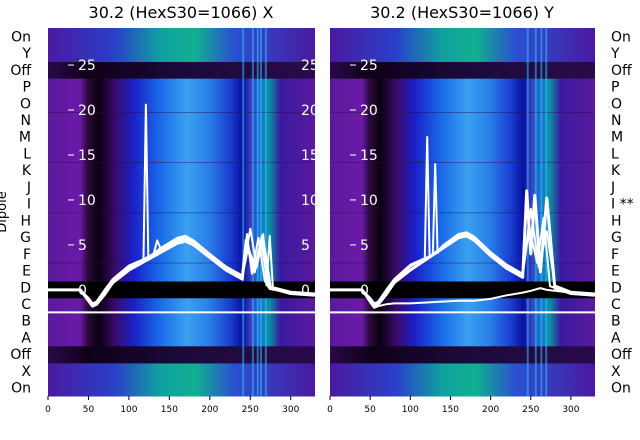 The image size is (640, 440). What do you see at coordinates (616, 338) in the screenshot?
I see `dipole-label: A` at bounding box center [616, 338].